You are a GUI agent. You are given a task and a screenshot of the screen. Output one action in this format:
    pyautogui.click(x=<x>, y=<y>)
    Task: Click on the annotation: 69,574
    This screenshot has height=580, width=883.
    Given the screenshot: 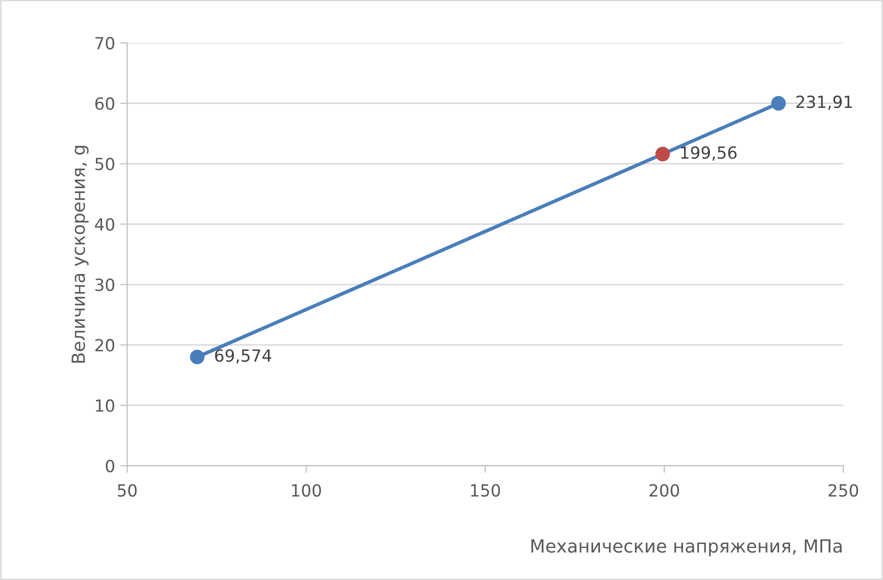 What is the action you would take?
    pyautogui.click(x=243, y=356)
    